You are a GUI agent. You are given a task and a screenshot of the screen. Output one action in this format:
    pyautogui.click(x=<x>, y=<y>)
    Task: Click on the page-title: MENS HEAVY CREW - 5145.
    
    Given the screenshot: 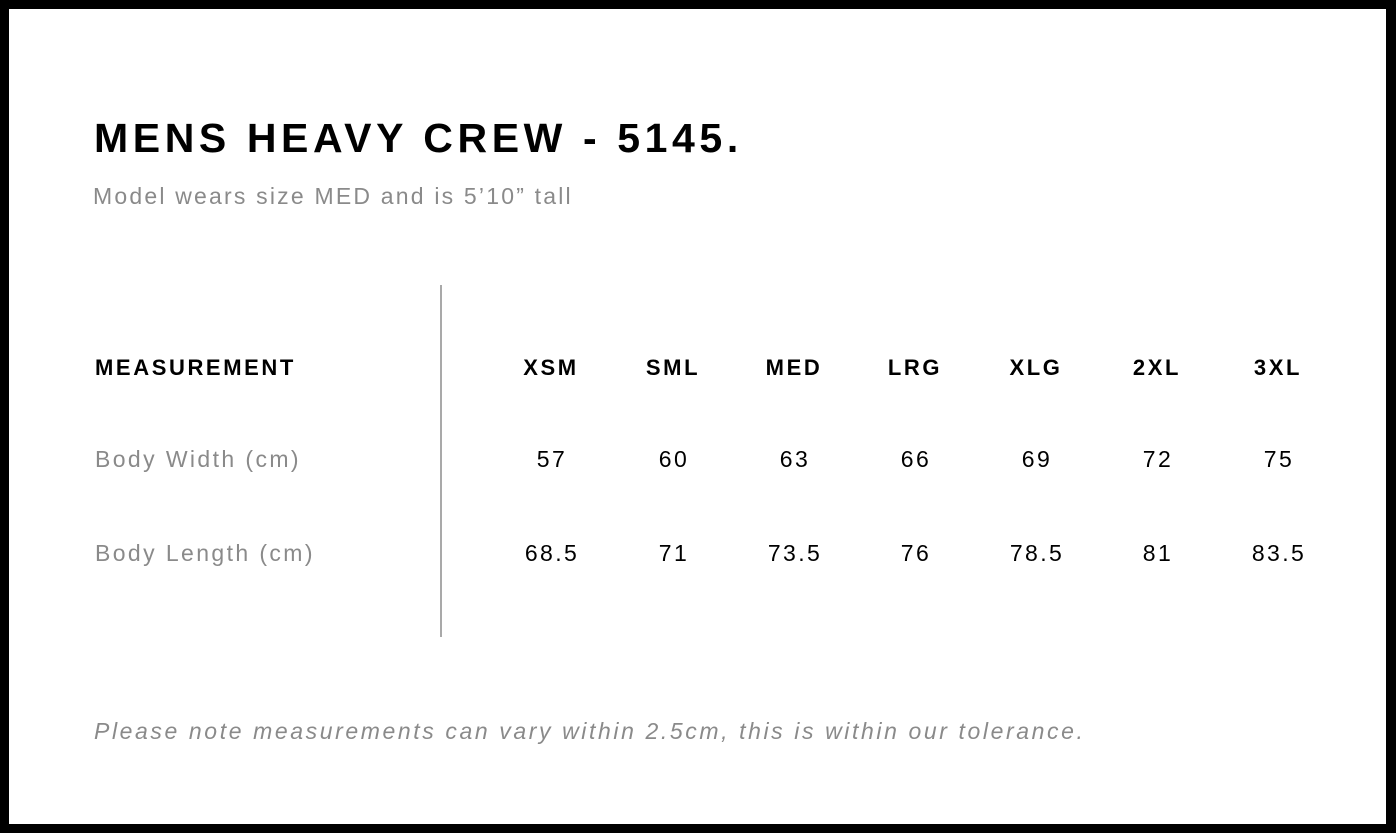 What is the action you would take?
    pyautogui.click(x=418, y=138)
    